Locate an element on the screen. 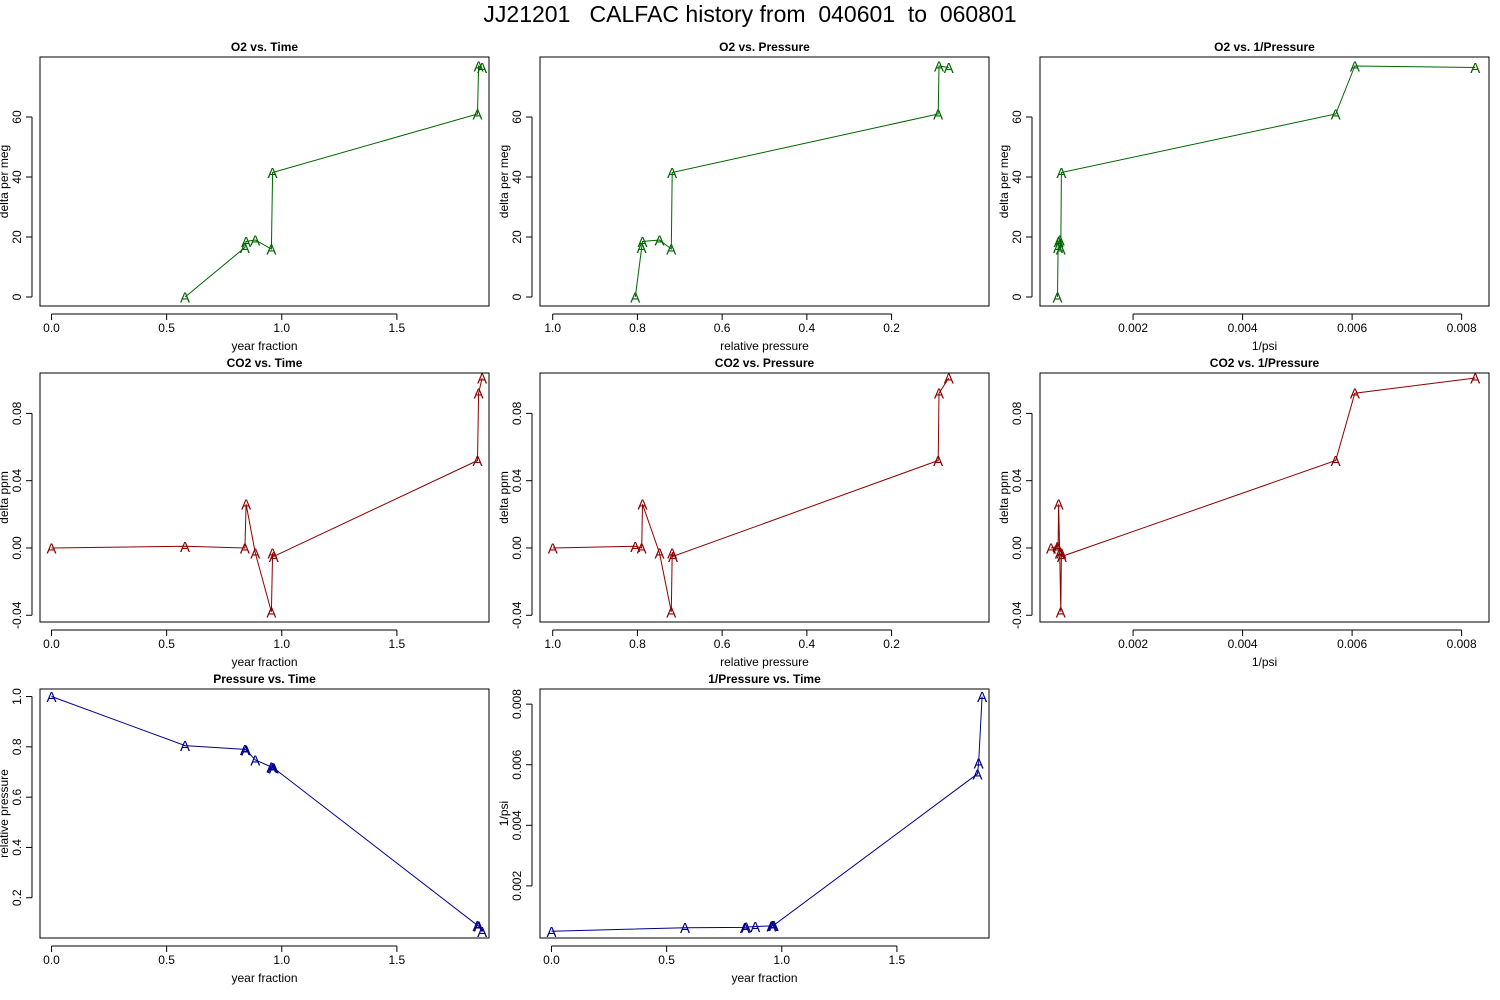 The width and height of the screenshot is (1500, 1000). plot-title: O2 vs. 1/Pressure is located at coordinates (1264, 47).